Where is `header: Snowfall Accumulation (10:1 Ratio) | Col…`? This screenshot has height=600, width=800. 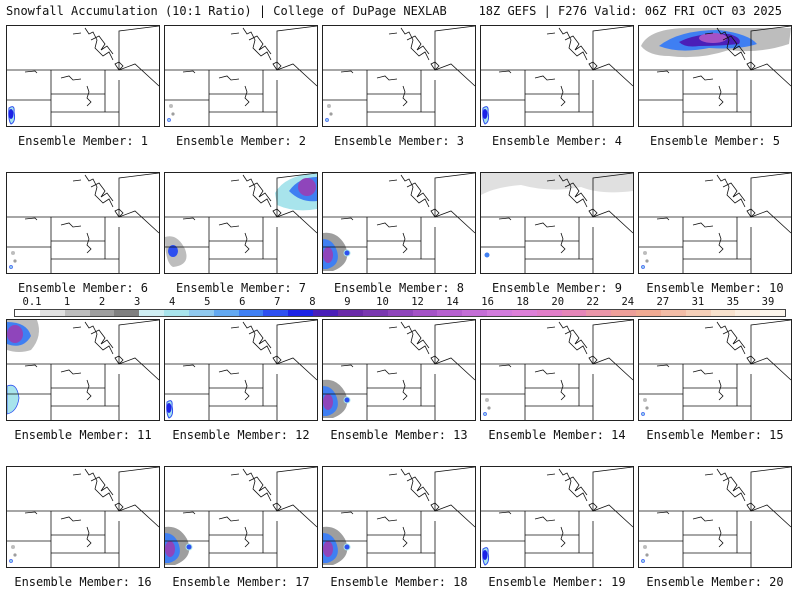
header: Snowfall Accumulation (10:1 Ratio) | Col… is located at coordinates (400, 11).